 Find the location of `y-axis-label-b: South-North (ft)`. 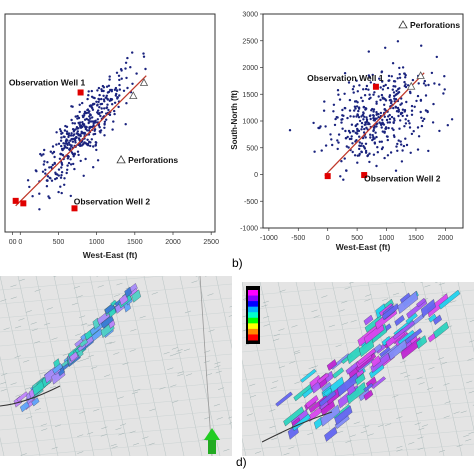

y-axis-label-b: South-North (ft) is located at coordinates (234, 120).